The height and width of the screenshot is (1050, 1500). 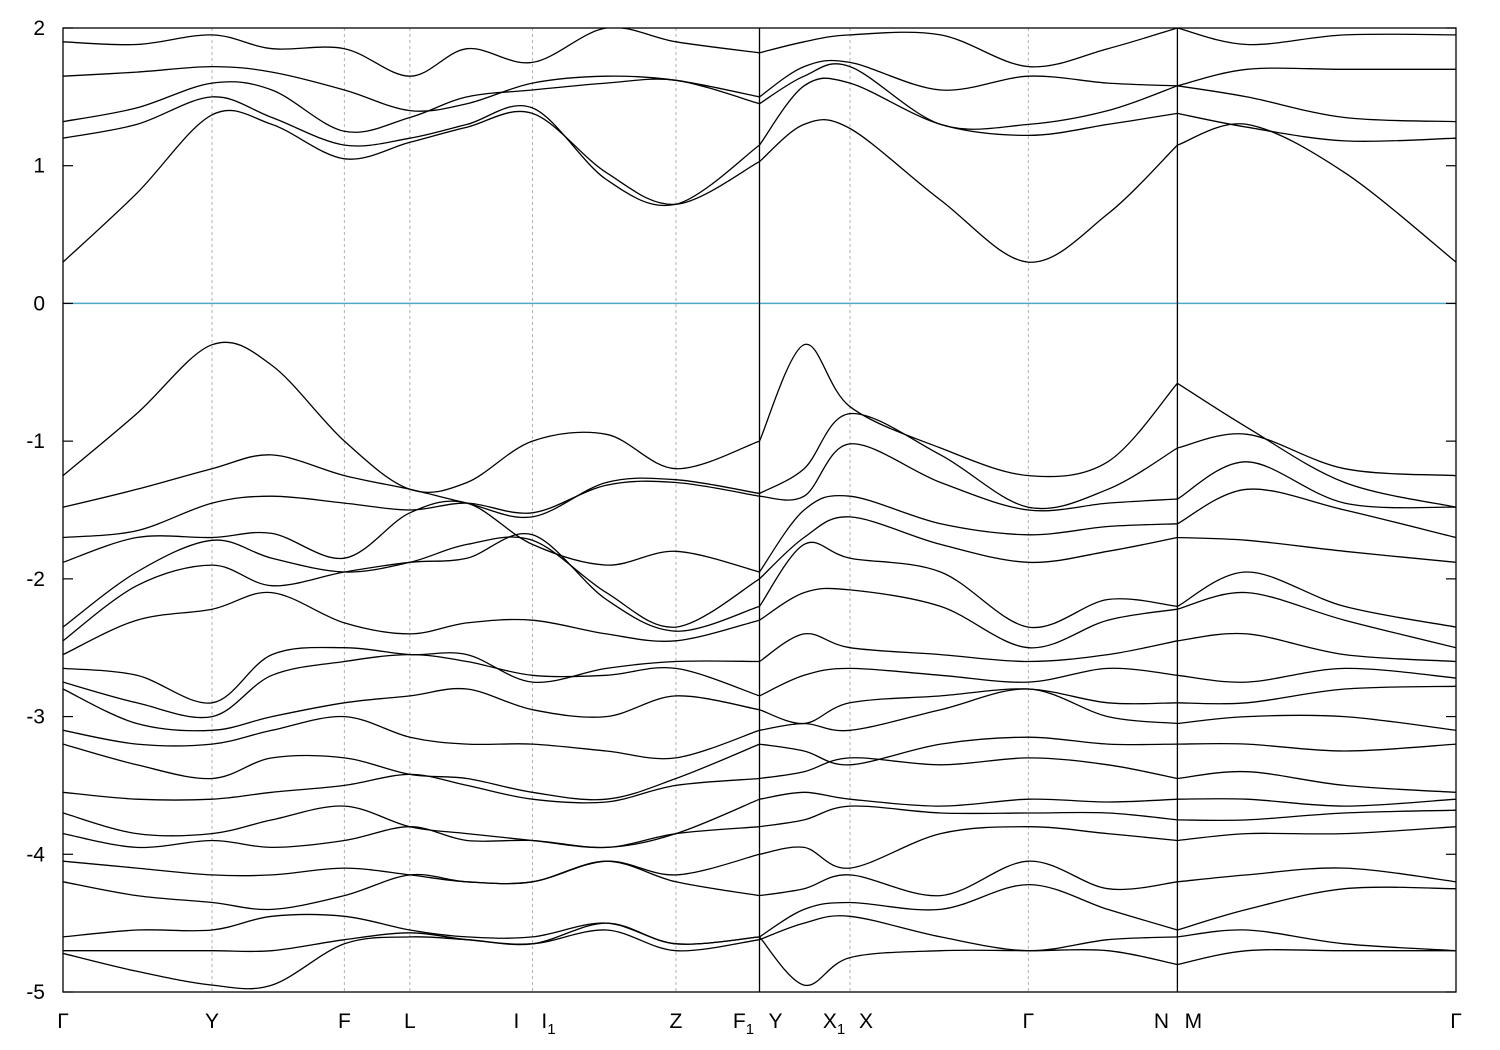 I want to click on x-tick-label-i: I, so click(x=517, y=1021).